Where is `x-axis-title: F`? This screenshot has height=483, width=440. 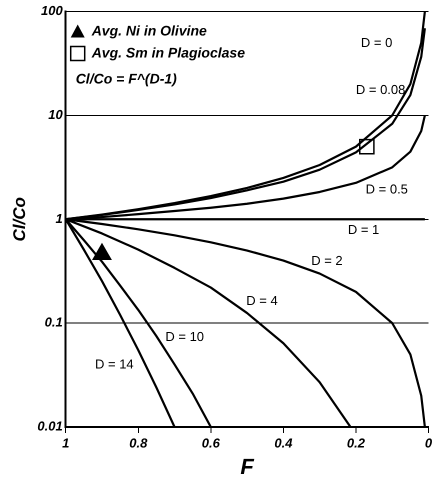
x-axis-title: F is located at coordinates (247, 466).